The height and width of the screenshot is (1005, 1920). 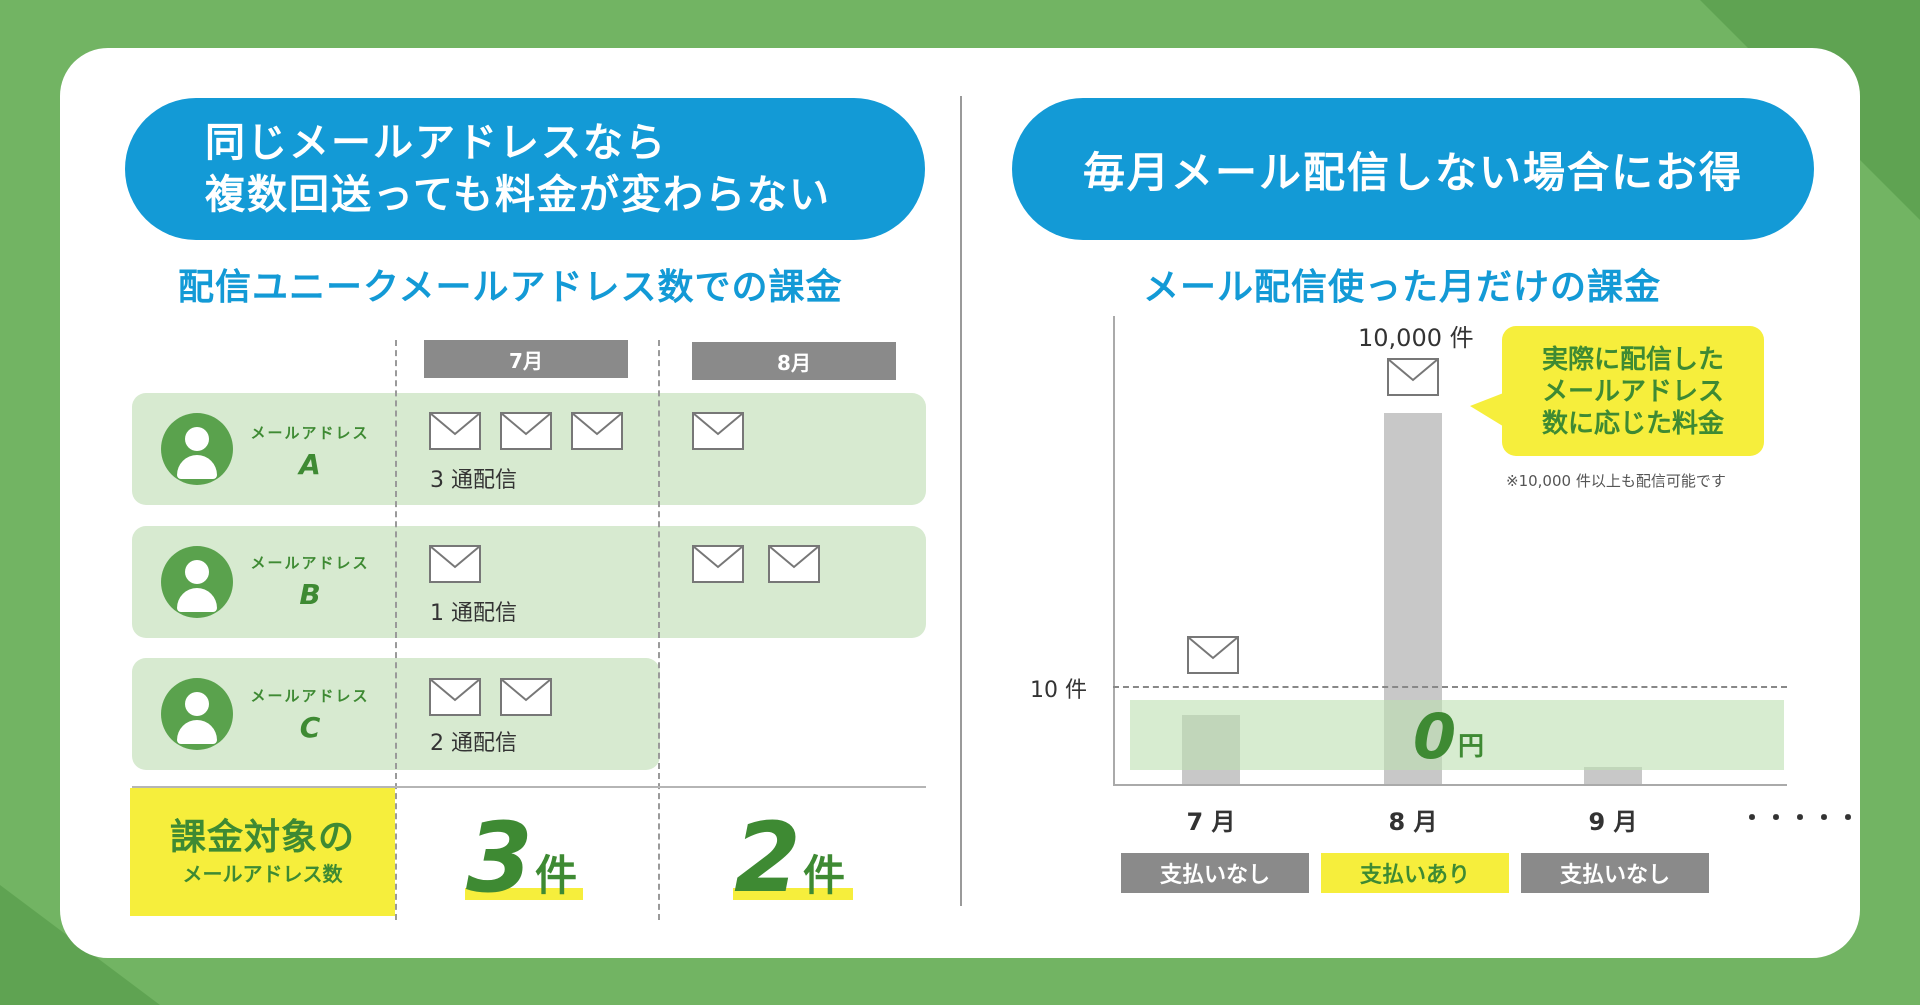 What do you see at coordinates (1800, 818) in the screenshot?
I see `x-label-more: ・・・・・` at bounding box center [1800, 818].